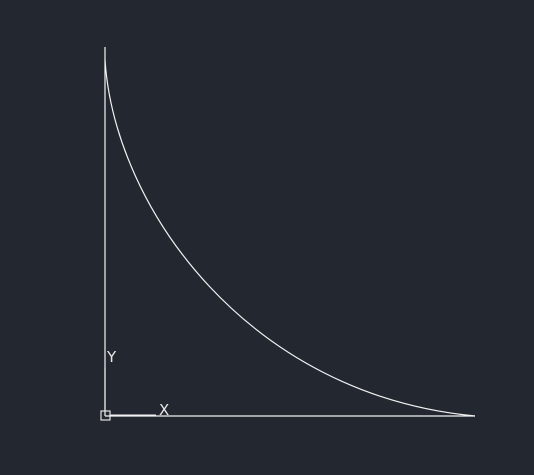 This screenshot has height=475, width=534. Describe the element at coordinates (111, 357) in the screenshot. I see `ucs-y-label: Y` at that location.